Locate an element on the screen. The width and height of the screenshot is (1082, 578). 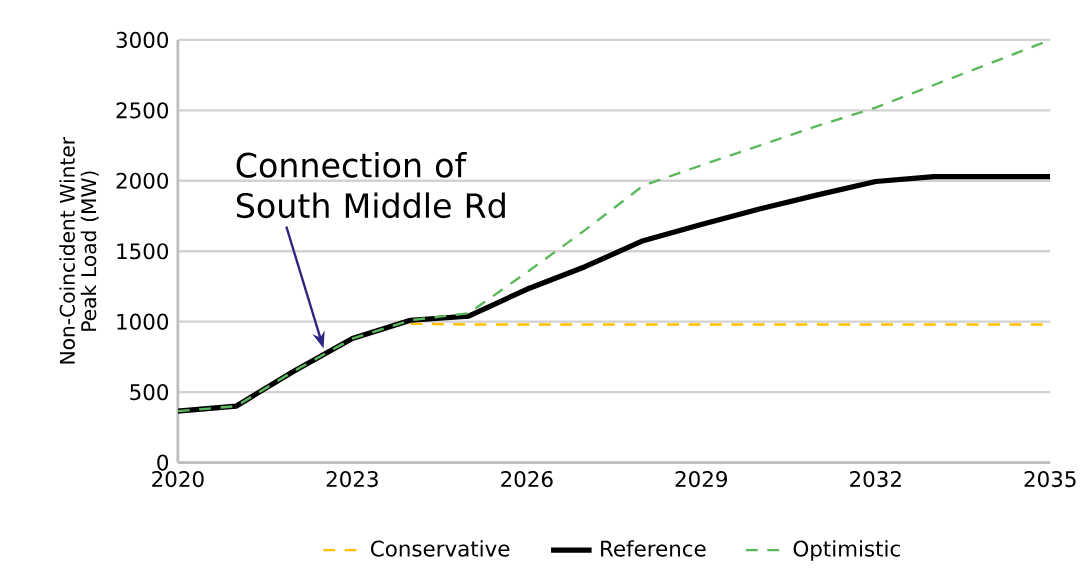
x-tick-label: 2032 is located at coordinates (875, 479).